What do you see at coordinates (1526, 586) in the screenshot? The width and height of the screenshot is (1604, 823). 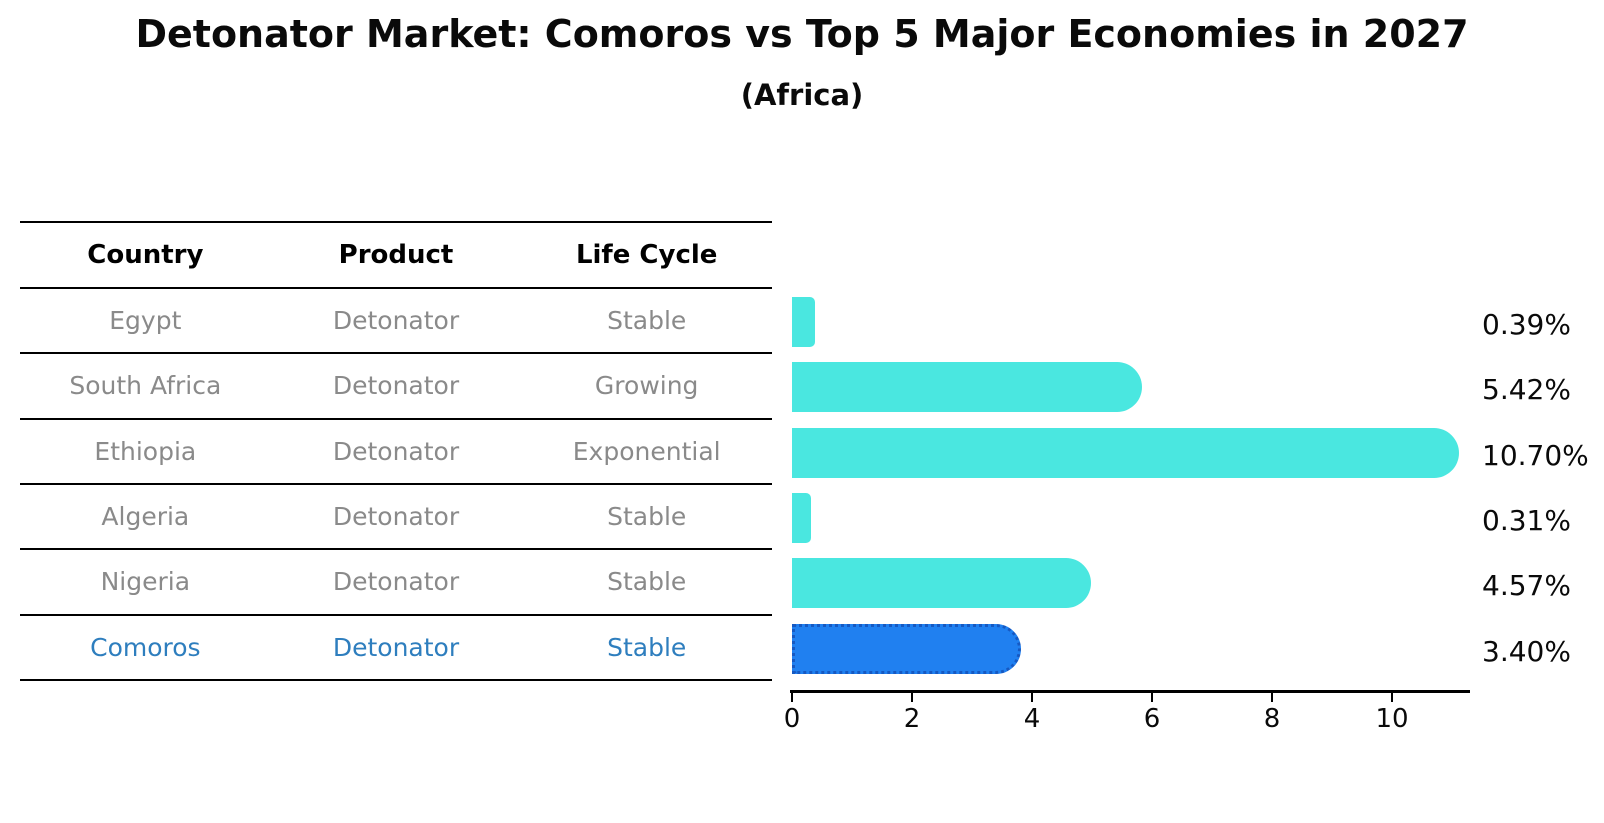 I see `bar-value-label: 4.57%` at bounding box center [1526, 586].